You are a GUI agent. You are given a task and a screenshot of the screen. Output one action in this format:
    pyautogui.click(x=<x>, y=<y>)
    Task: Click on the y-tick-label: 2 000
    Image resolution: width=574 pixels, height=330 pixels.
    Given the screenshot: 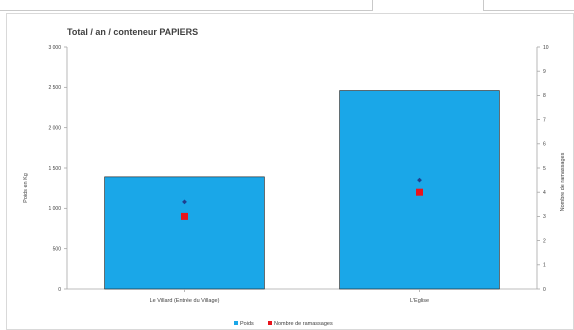 What is the action you would take?
    pyautogui.click(x=54, y=128)
    